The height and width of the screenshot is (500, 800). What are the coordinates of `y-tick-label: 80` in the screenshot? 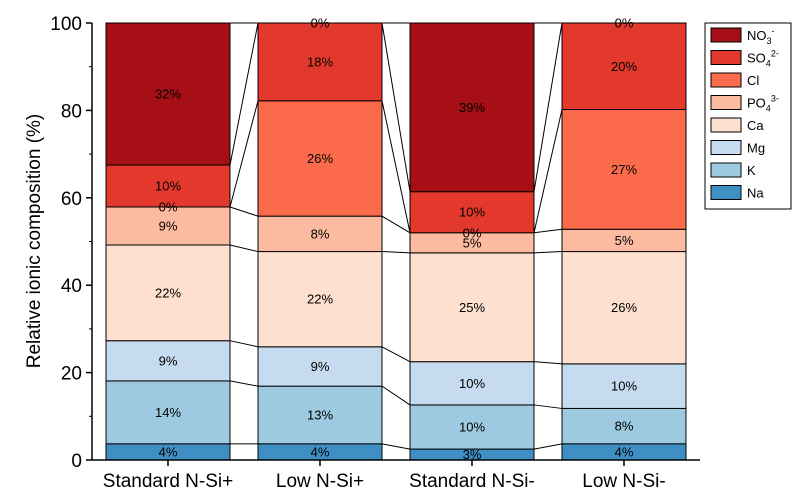 It's located at (71, 111).